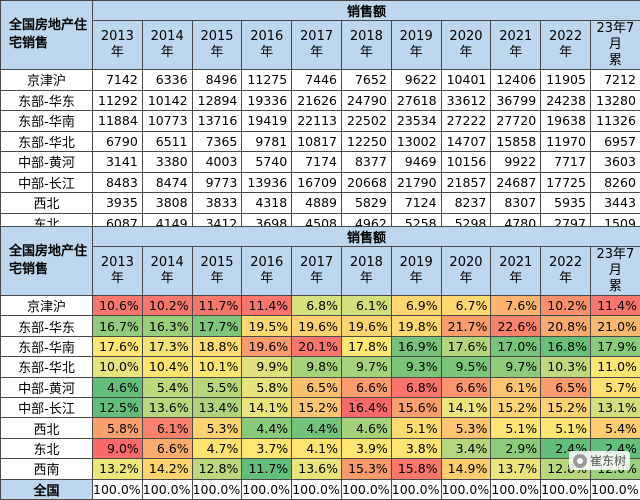  Describe the element at coordinates (217, 100) in the screenshot. I see `sales-value: 12894` at that location.